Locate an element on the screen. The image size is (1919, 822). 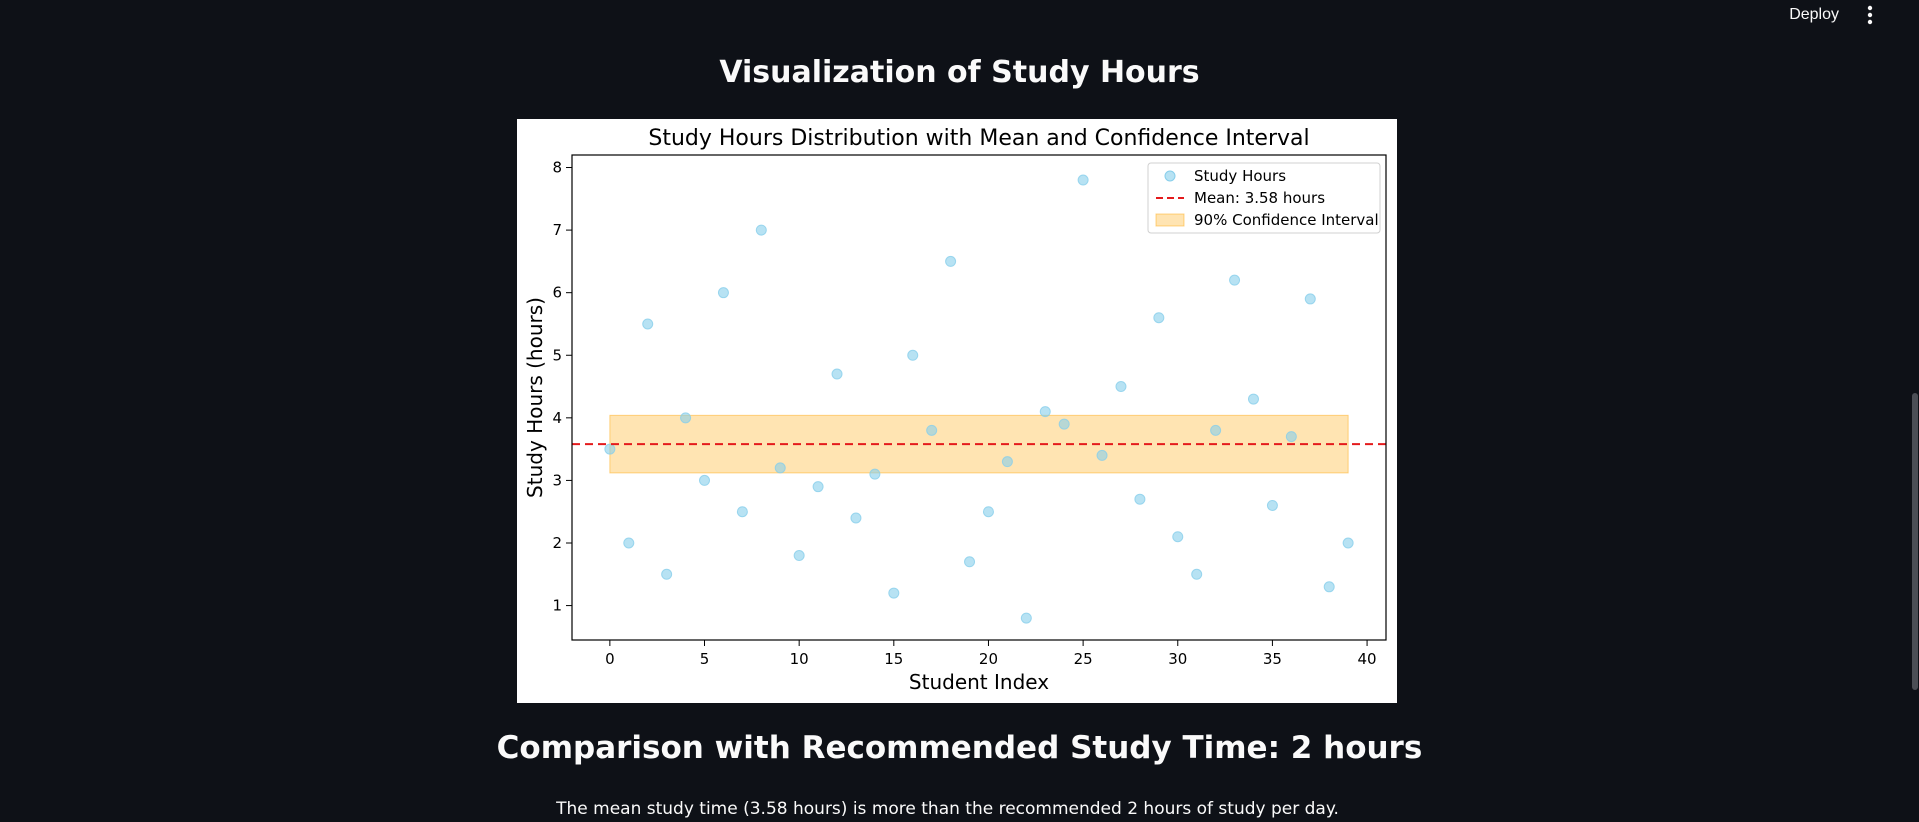
legend-label-mean: Mean: 3.58 hours is located at coordinates (1259, 198).